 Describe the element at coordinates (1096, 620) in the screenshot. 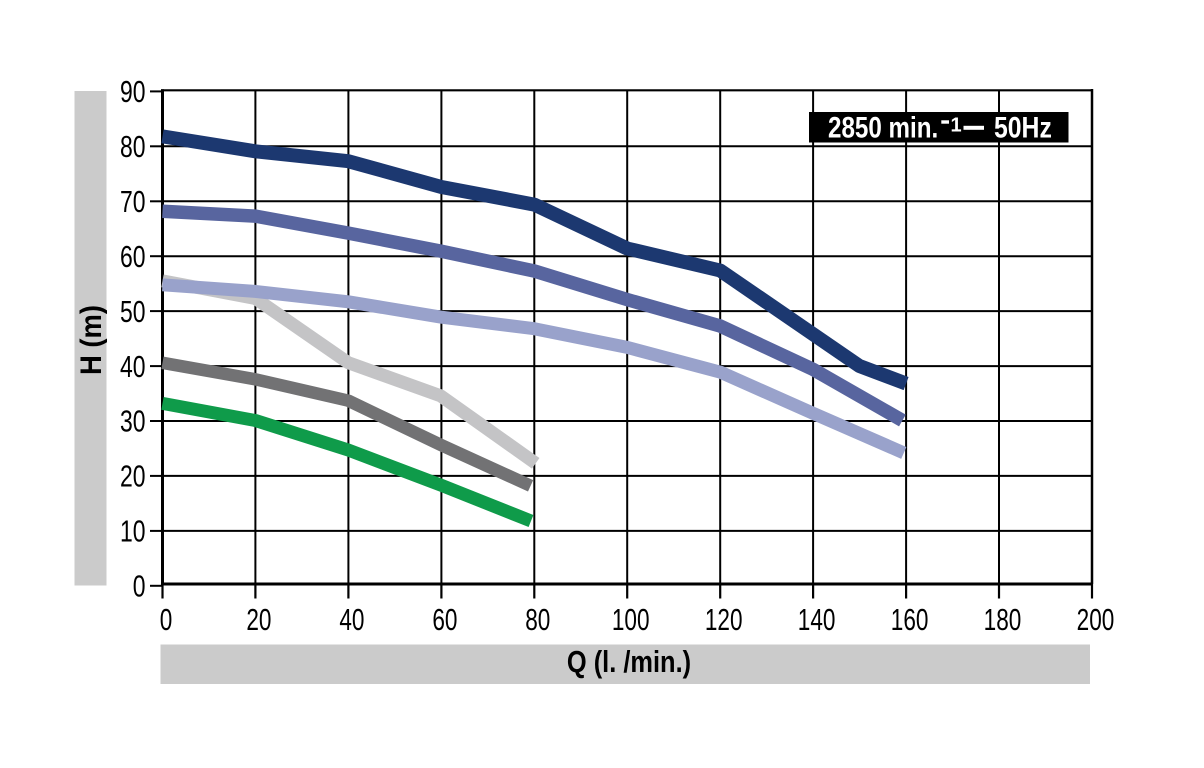

I see `svg-text: 200` at that location.